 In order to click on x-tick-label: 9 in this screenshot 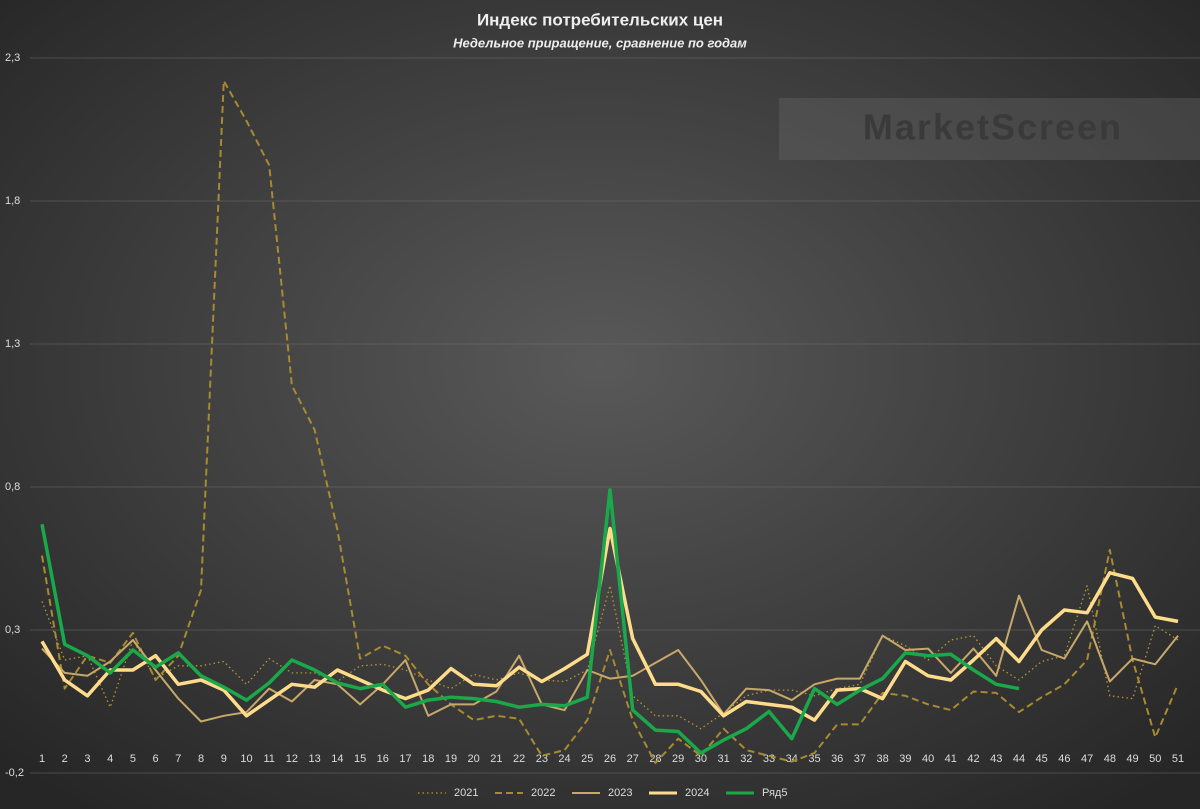, I will do `click(224, 759)`.